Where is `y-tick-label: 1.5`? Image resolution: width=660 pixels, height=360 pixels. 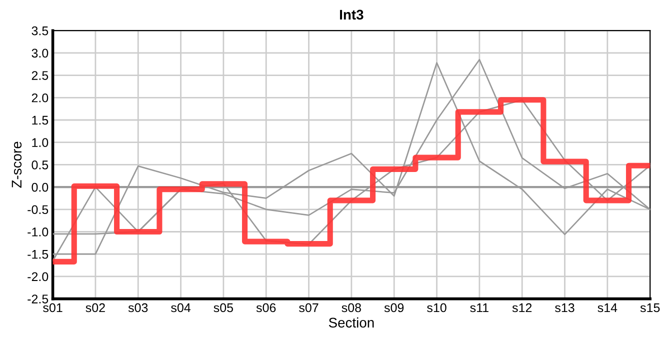 y-tick-label: 1.5 is located at coordinates (40, 120).